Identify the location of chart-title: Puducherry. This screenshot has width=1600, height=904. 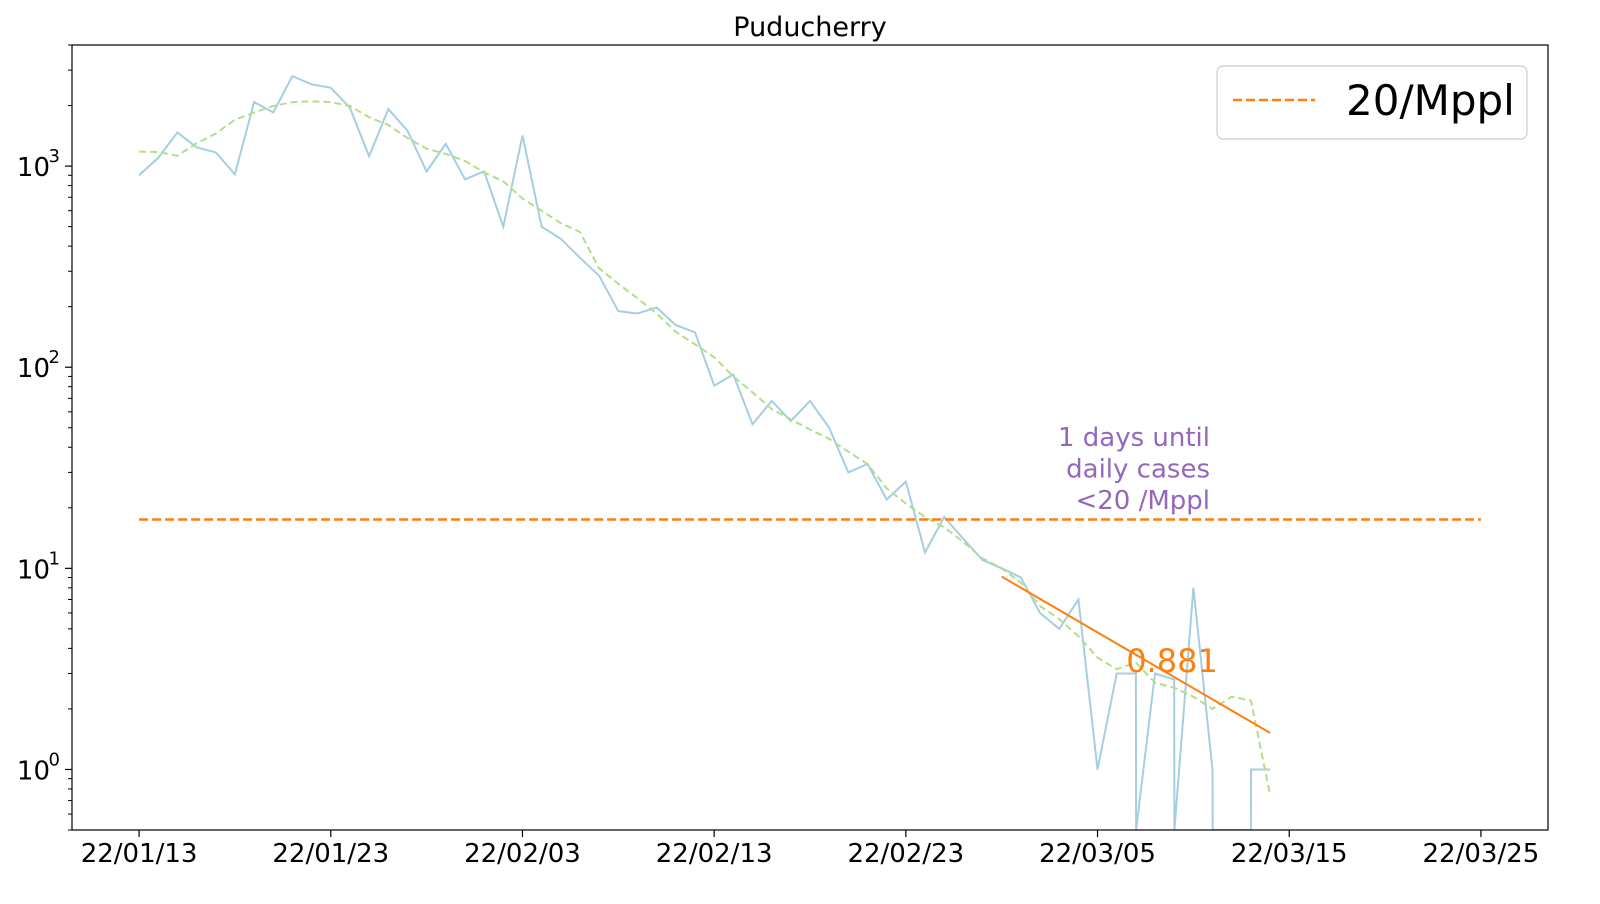
(809, 27).